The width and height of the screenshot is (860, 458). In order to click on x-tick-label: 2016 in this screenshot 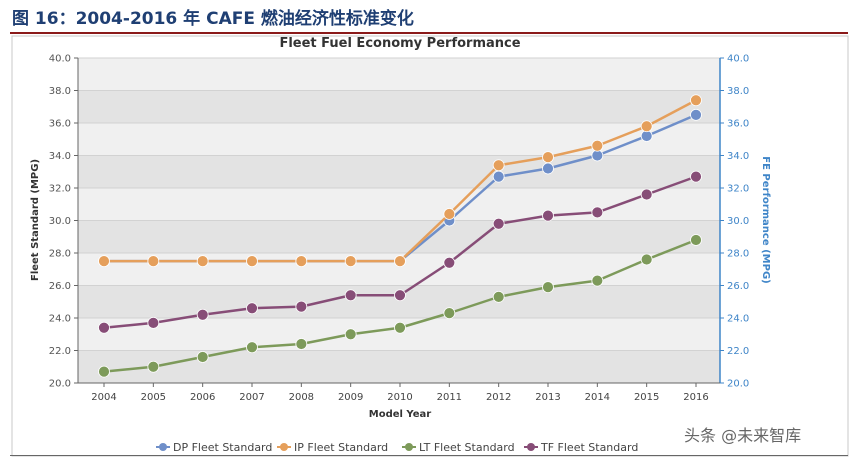, I will do `click(695, 397)`.